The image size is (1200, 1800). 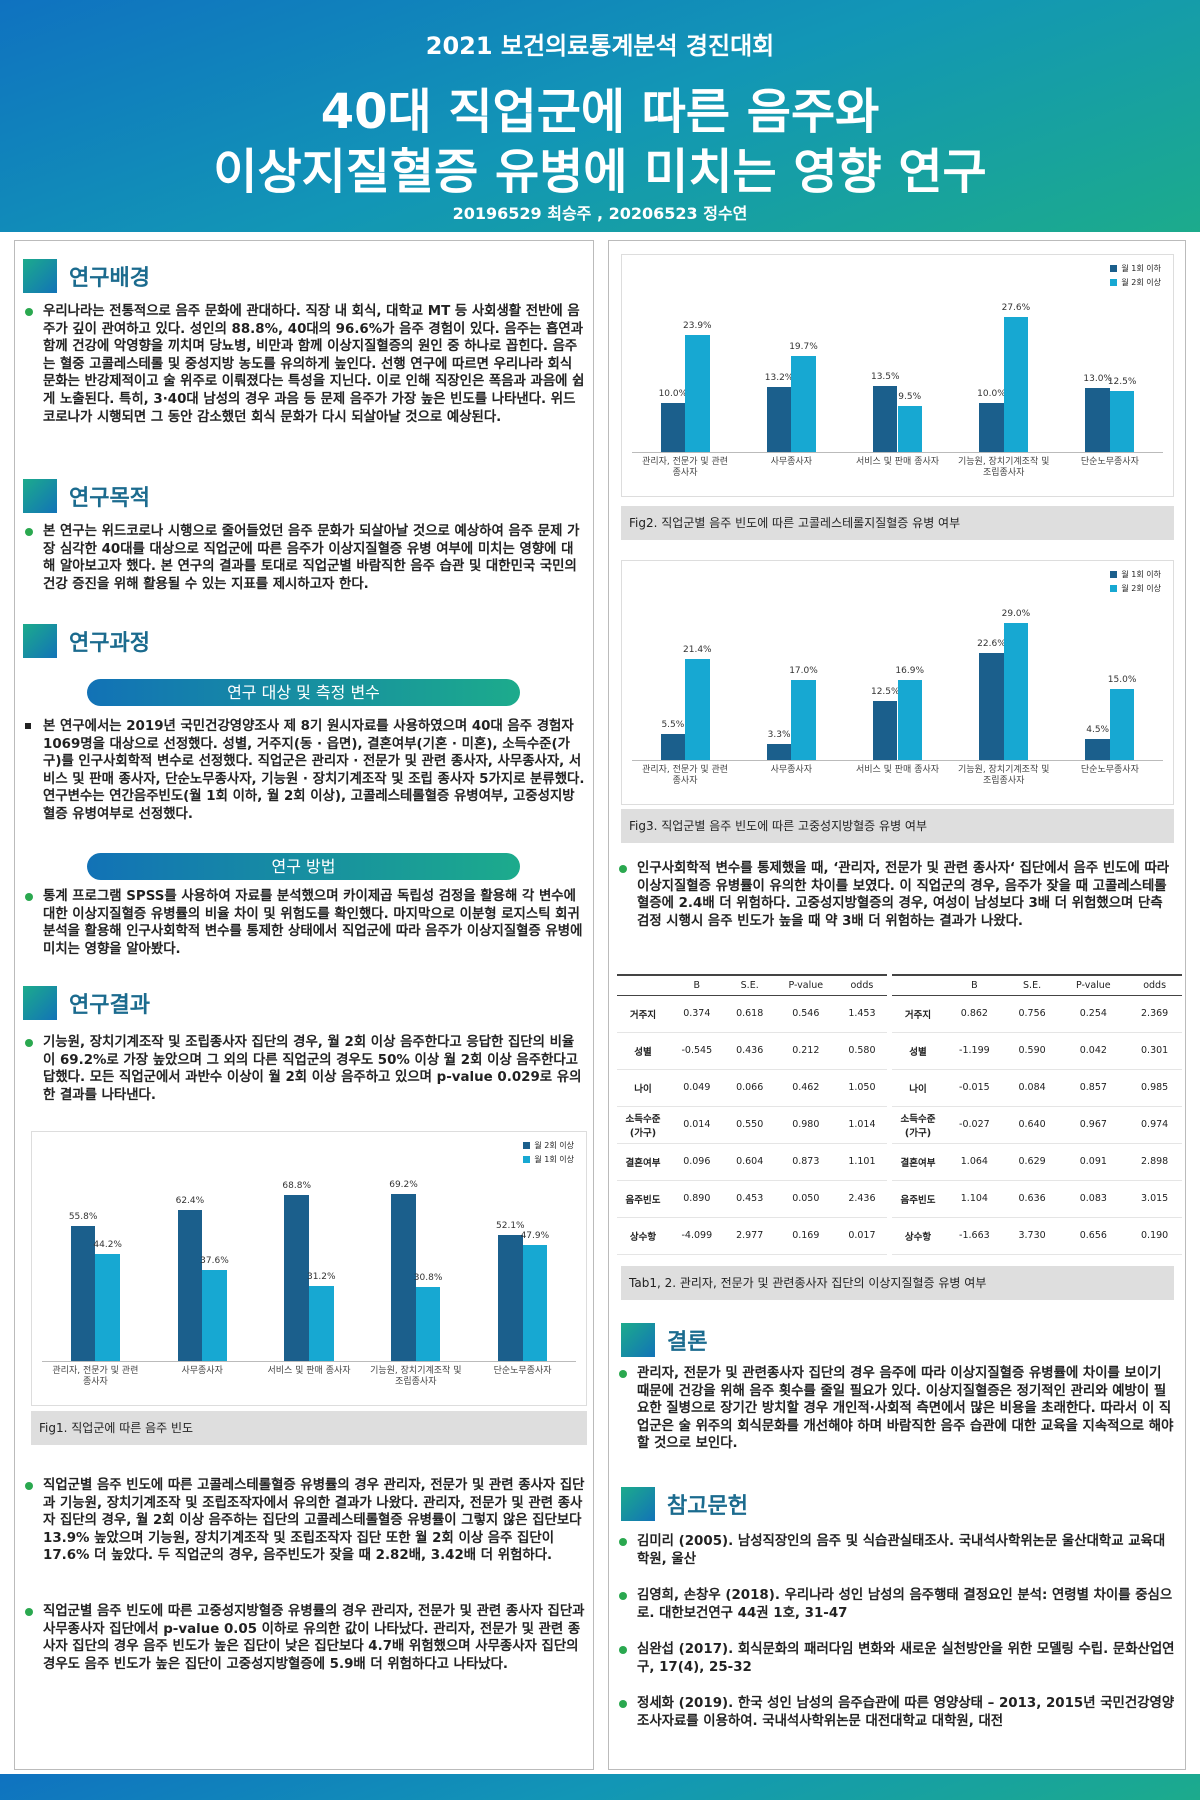 I want to click on table-cell: 0.756, so click(x=1032, y=1014).